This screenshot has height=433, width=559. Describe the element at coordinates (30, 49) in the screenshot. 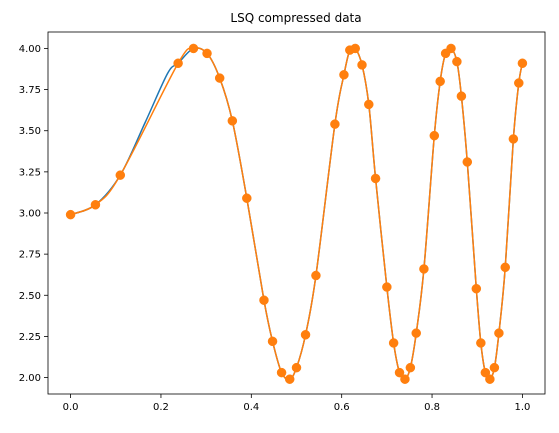

I see `y-tick-label: 4.00` at that location.